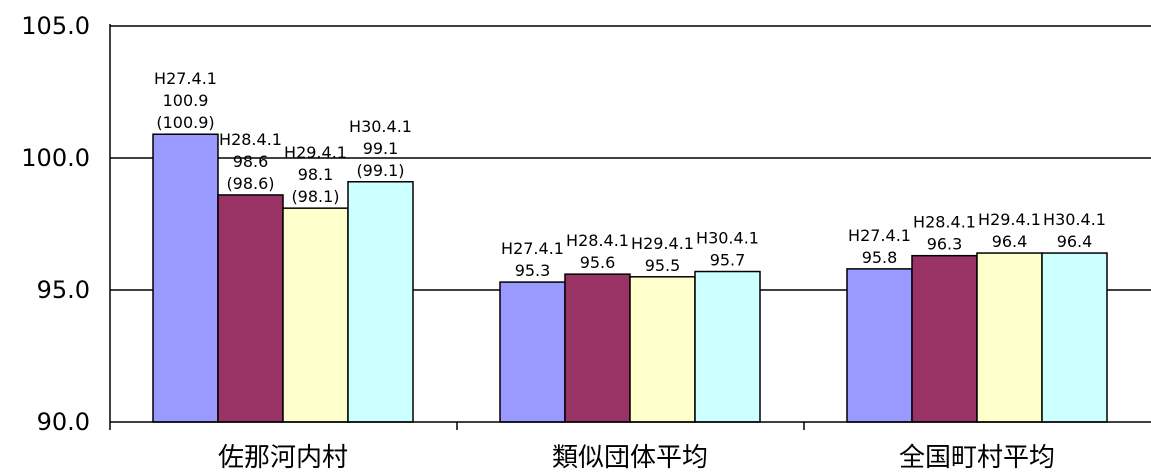 The width and height of the screenshot is (1151, 475). I want to click on data-label-value: 100.9, so click(186, 100).